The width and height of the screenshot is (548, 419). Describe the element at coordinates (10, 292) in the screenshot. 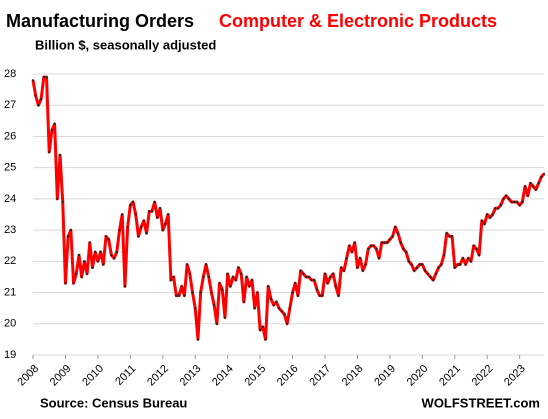

I see `y-tick-label: 21` at that location.